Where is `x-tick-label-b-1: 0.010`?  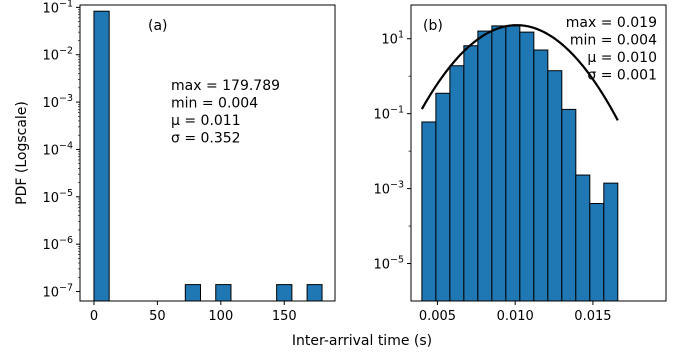 x-tick-label-b-1: 0.010 is located at coordinates (515, 316).